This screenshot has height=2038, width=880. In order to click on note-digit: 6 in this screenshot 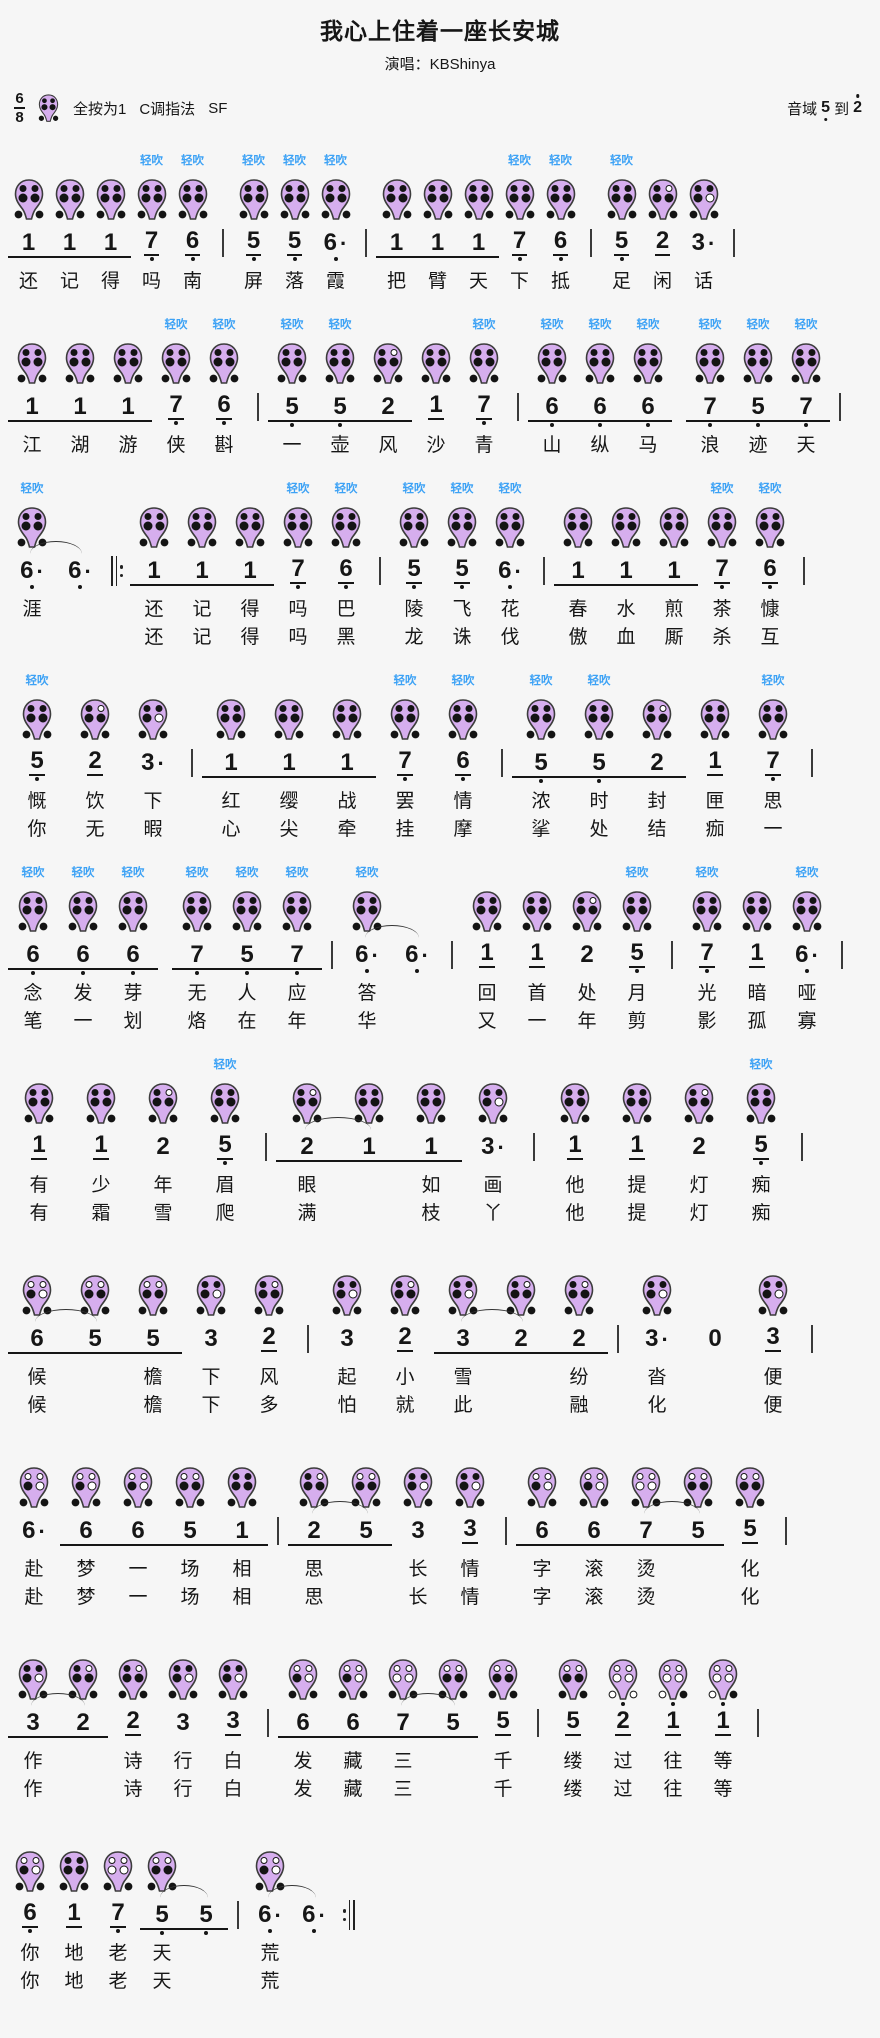, I will do `click(353, 1722)`.